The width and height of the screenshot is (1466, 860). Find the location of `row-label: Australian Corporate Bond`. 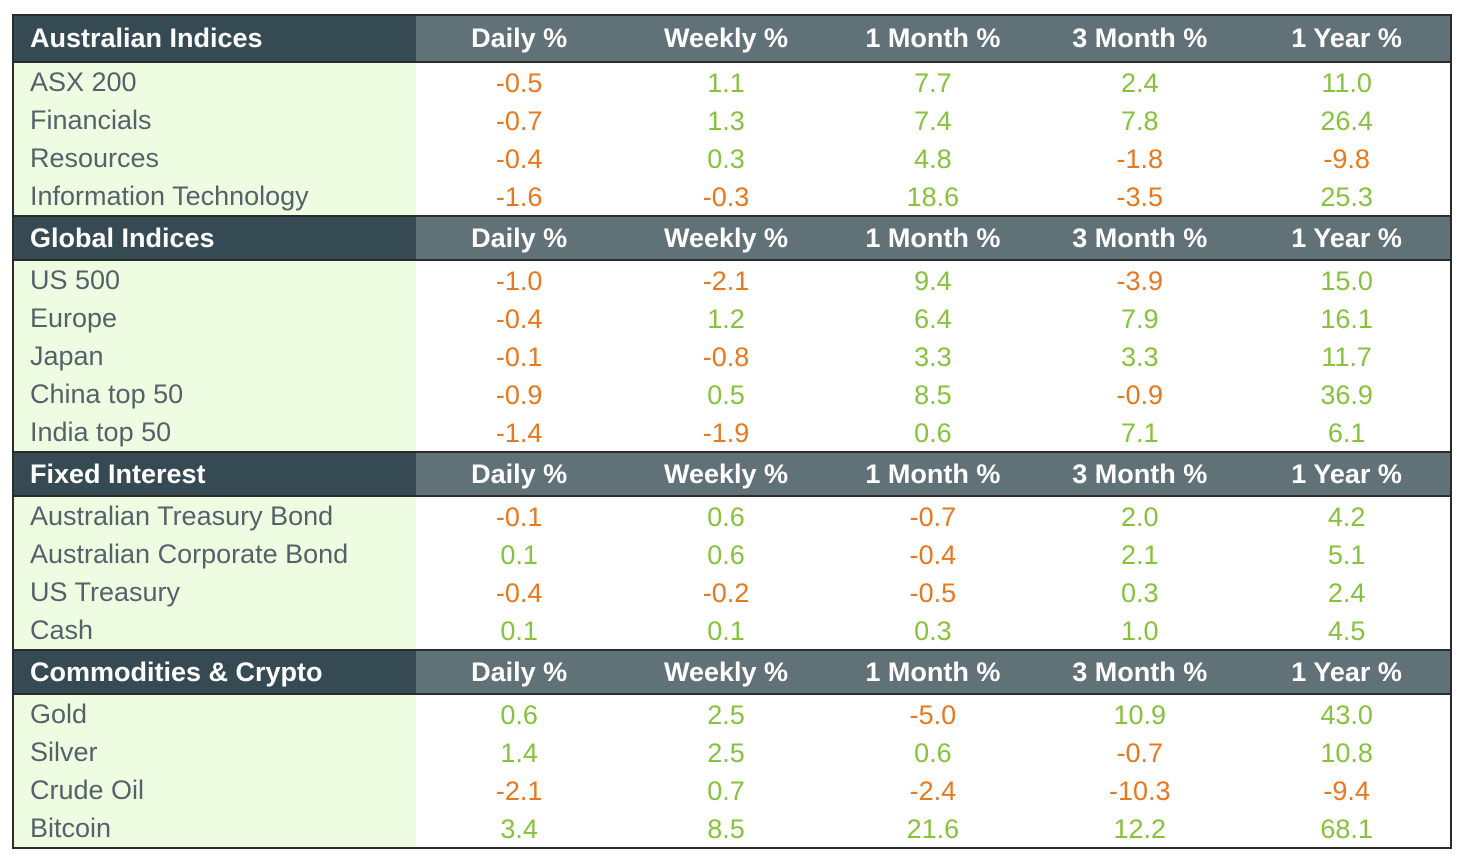

row-label: Australian Corporate Bond is located at coordinates (215, 554).